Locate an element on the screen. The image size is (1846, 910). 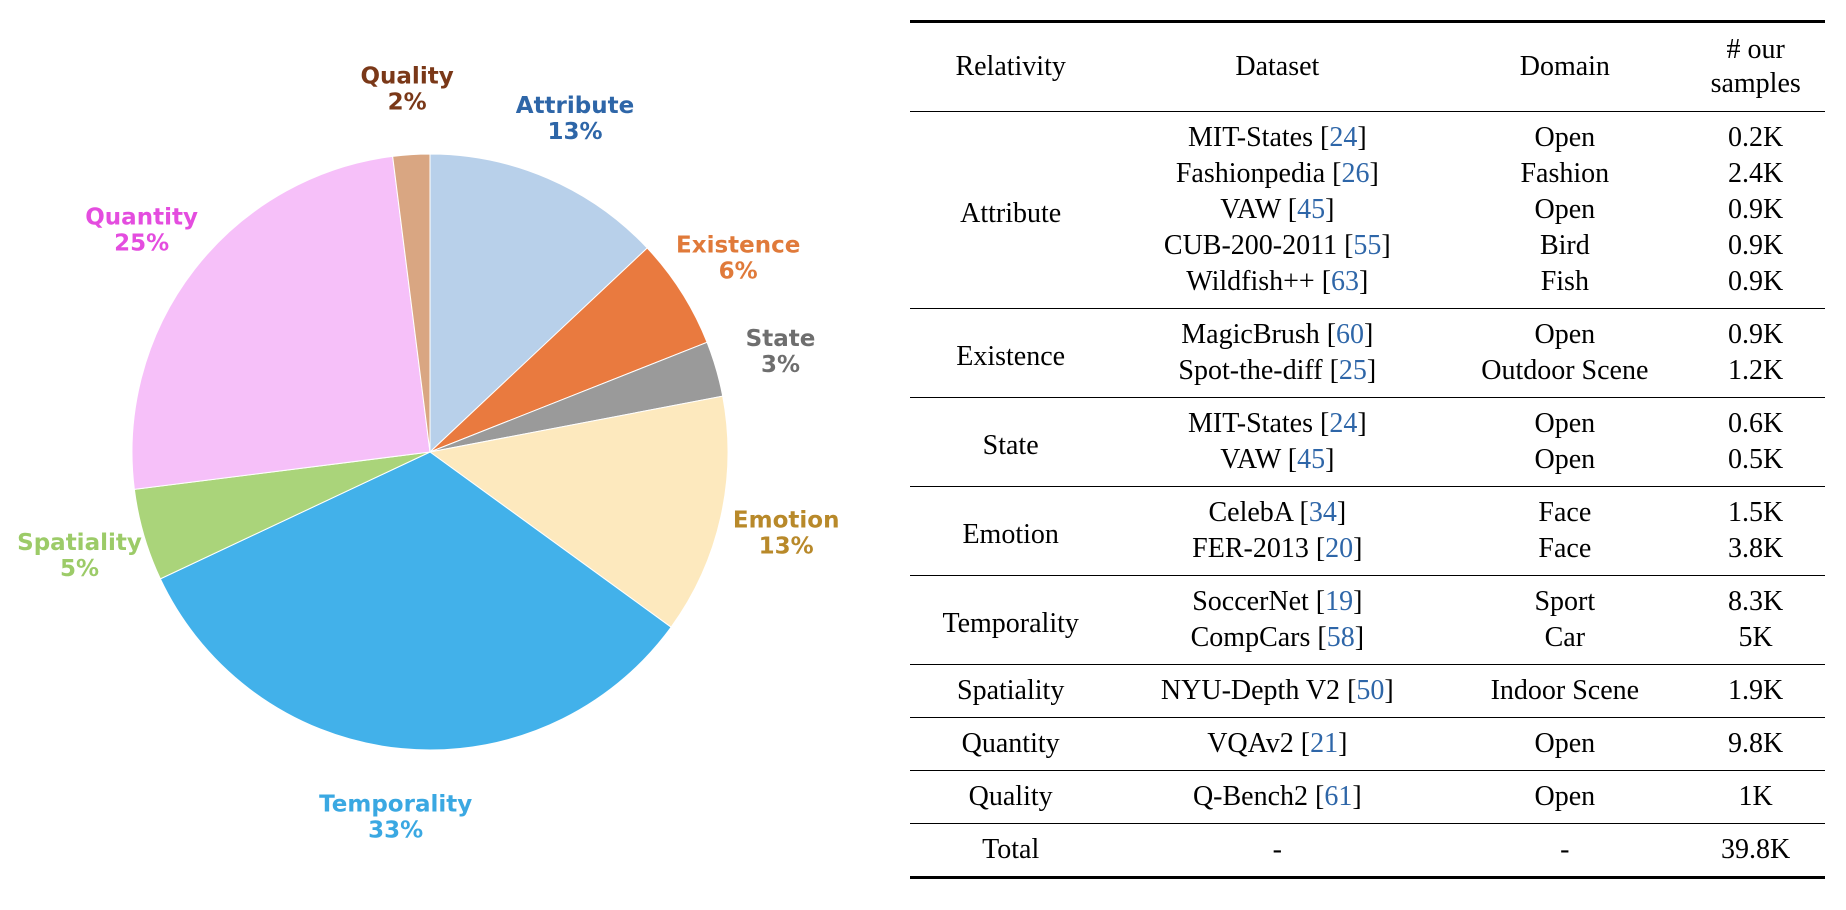
total-row: Total - - 39.8K is located at coordinates (1367, 851).